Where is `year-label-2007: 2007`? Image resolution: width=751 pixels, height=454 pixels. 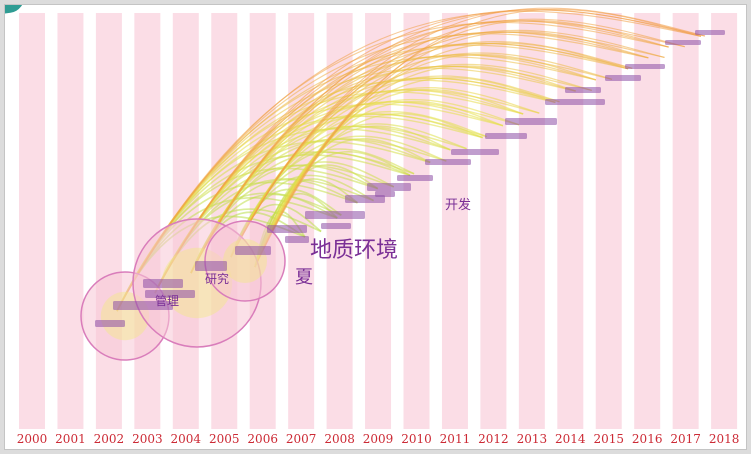 year-label-2007: 2007 is located at coordinates (301, 439).